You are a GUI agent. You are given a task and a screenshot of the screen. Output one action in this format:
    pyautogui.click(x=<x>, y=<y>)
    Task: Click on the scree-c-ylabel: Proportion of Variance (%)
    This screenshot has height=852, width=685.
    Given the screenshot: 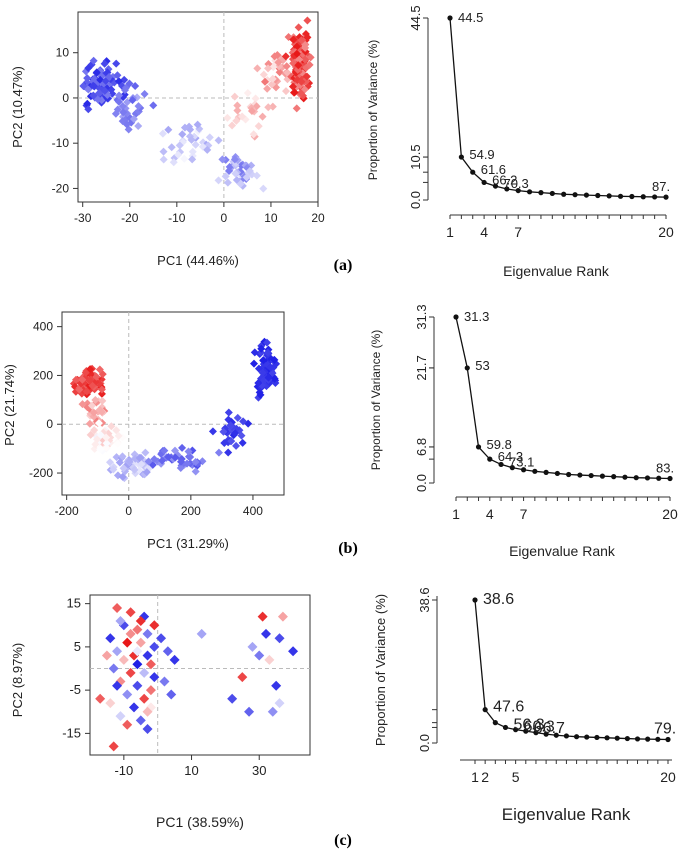 What is the action you would take?
    pyautogui.click(x=380, y=670)
    